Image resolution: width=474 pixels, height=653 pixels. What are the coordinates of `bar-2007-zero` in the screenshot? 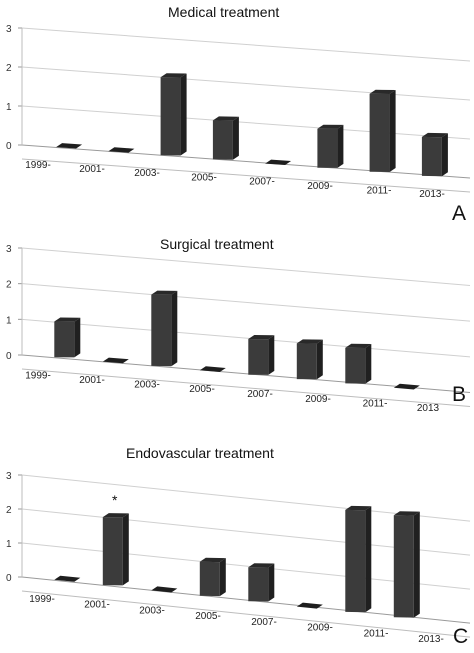 It's located at (278, 162).